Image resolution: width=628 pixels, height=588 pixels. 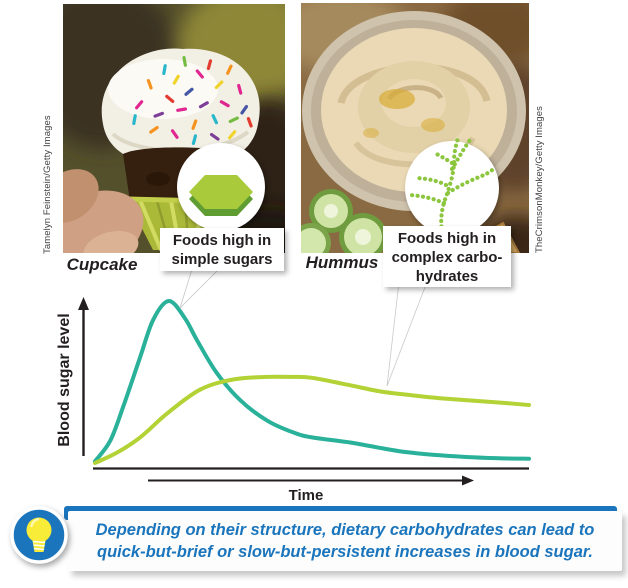 I want to click on hummus-label: Hummus, so click(x=342, y=262).